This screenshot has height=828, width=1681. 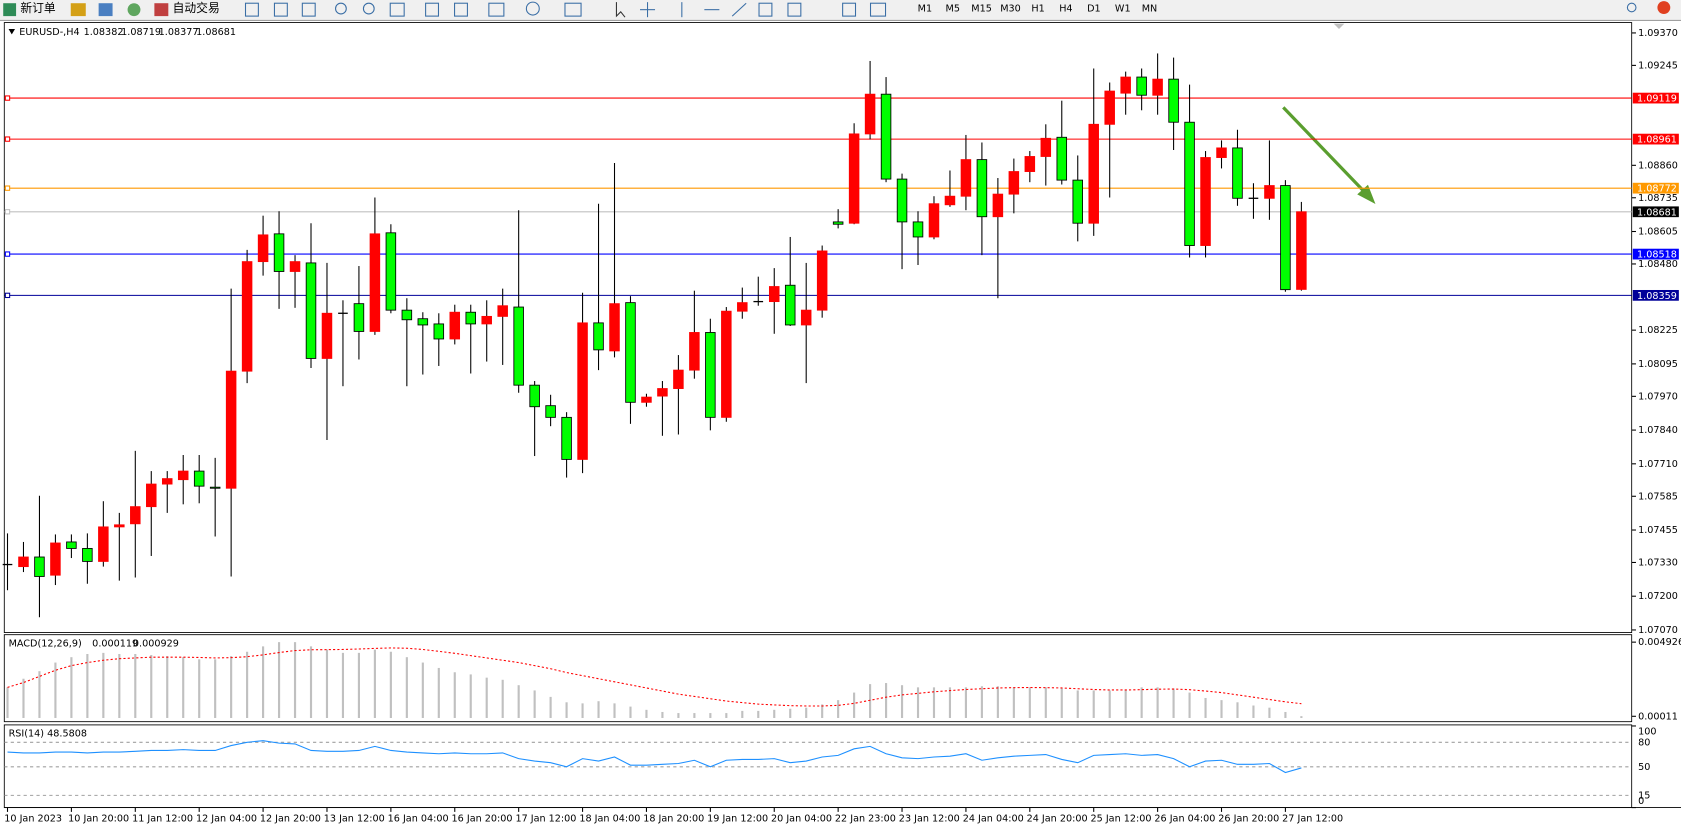 I want to click on y-tick-label: 1.07710, so click(x=1658, y=464).